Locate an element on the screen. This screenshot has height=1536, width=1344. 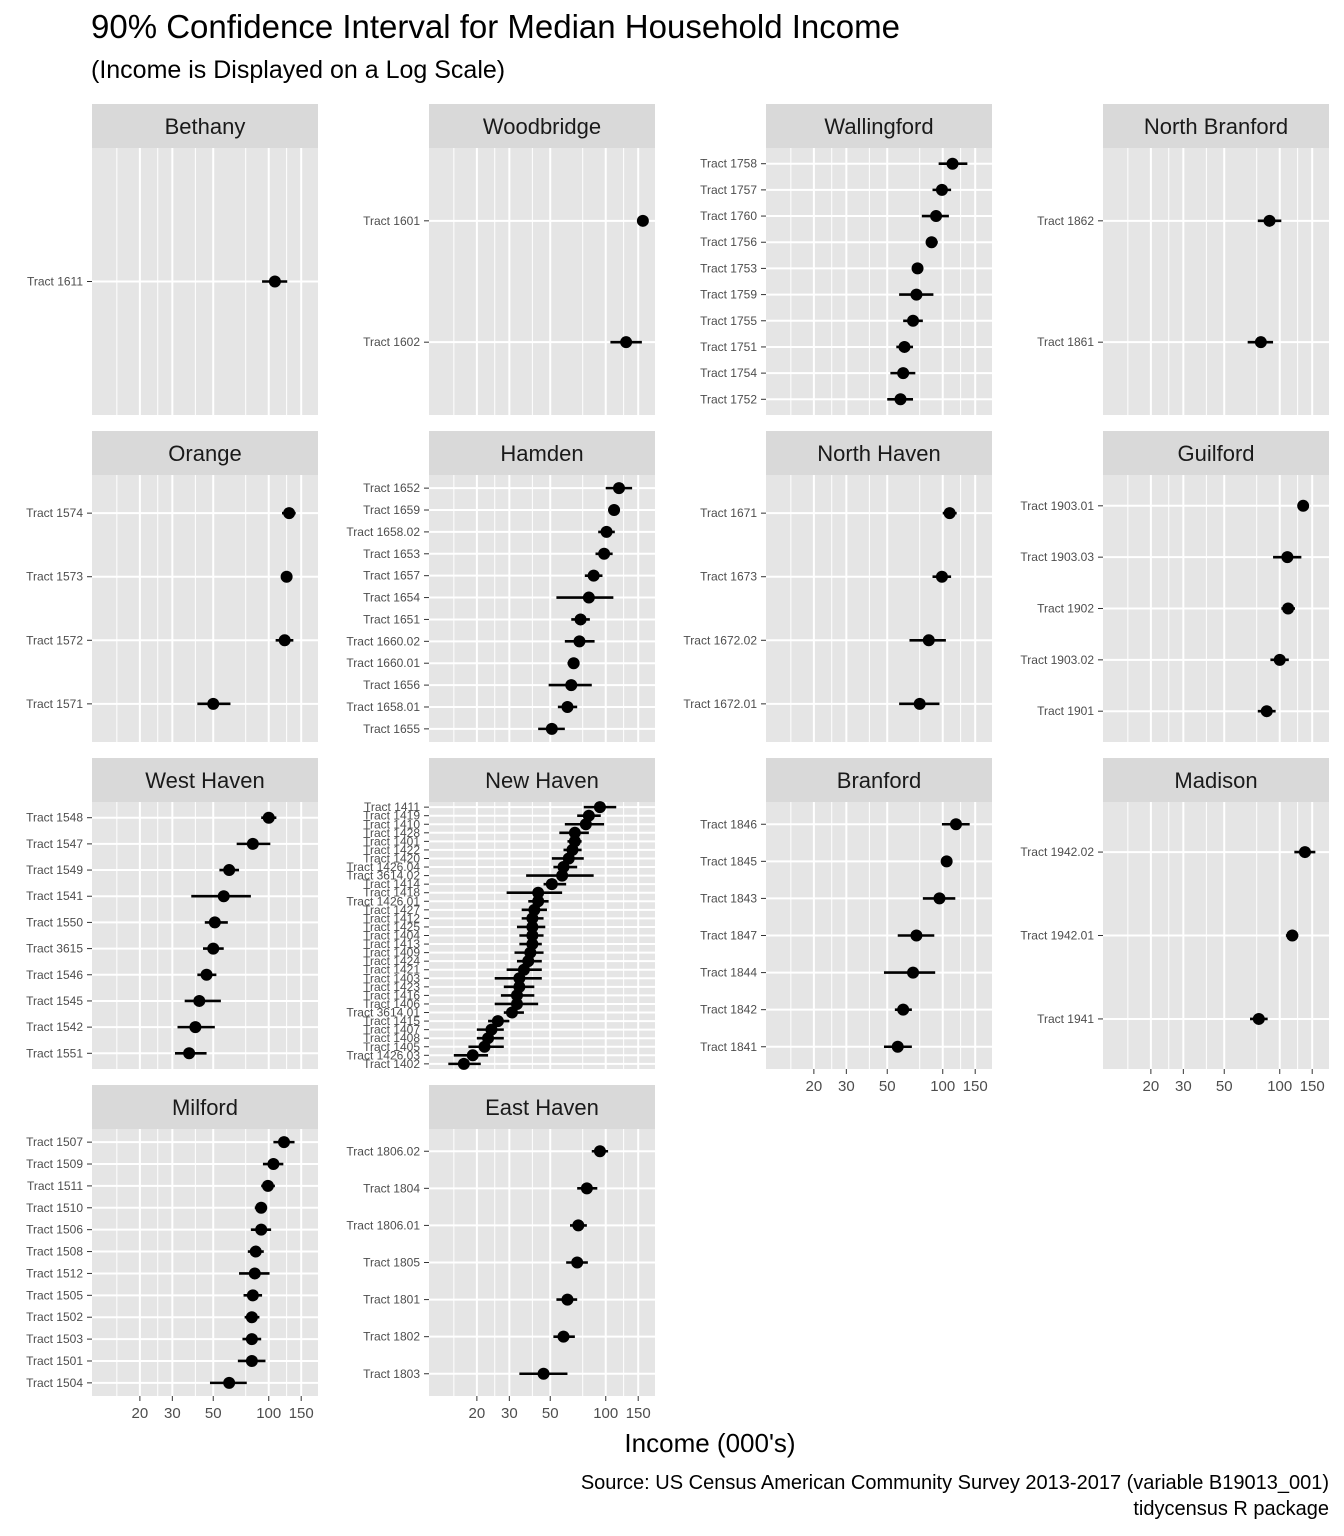
y-tick-label: Tract 1759 is located at coordinates (728, 295).